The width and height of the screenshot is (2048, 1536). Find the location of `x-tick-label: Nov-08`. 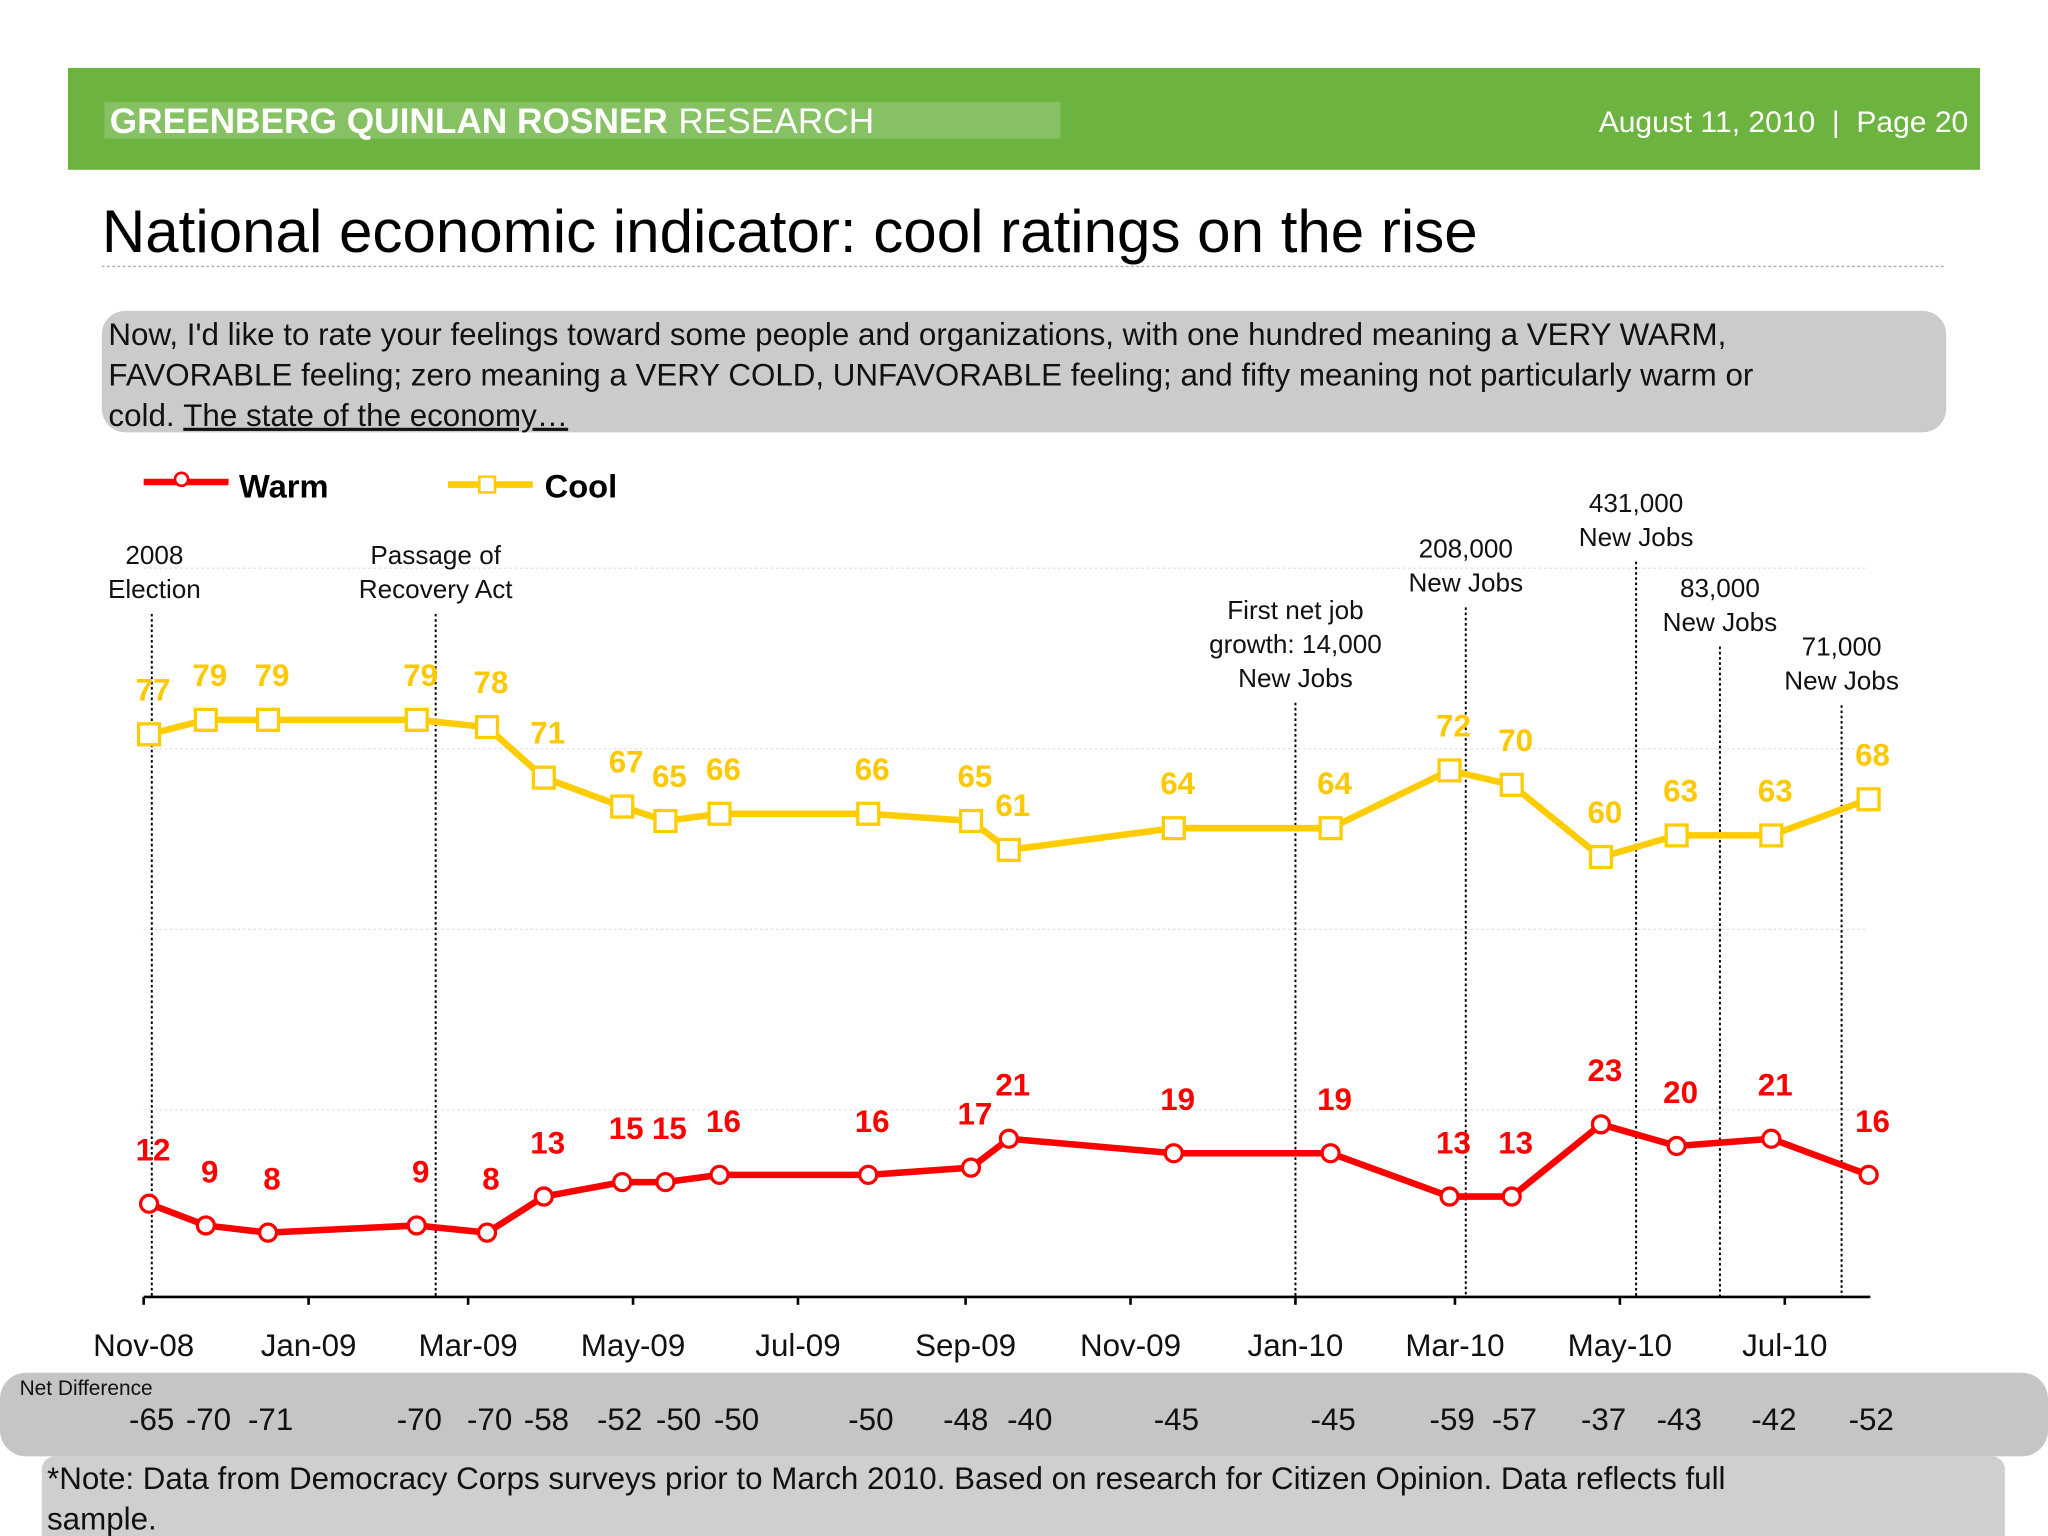

x-tick-label: Nov-08 is located at coordinates (143, 1345).